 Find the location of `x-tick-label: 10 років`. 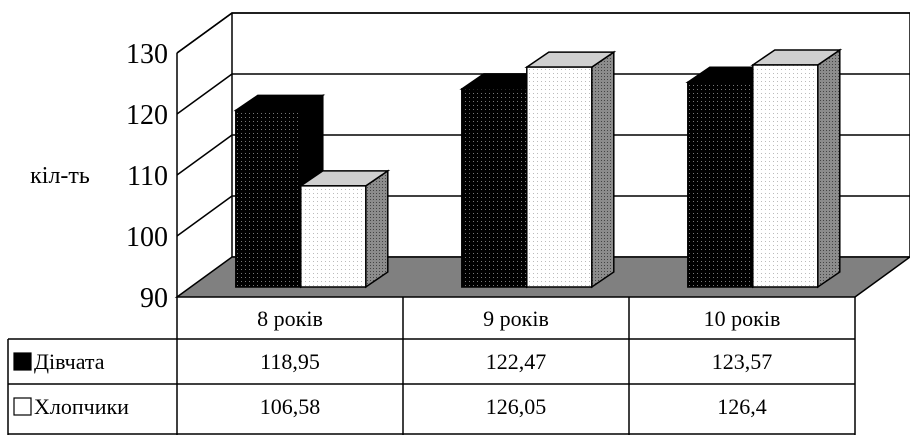

x-tick-label: 10 років is located at coordinates (742, 318).